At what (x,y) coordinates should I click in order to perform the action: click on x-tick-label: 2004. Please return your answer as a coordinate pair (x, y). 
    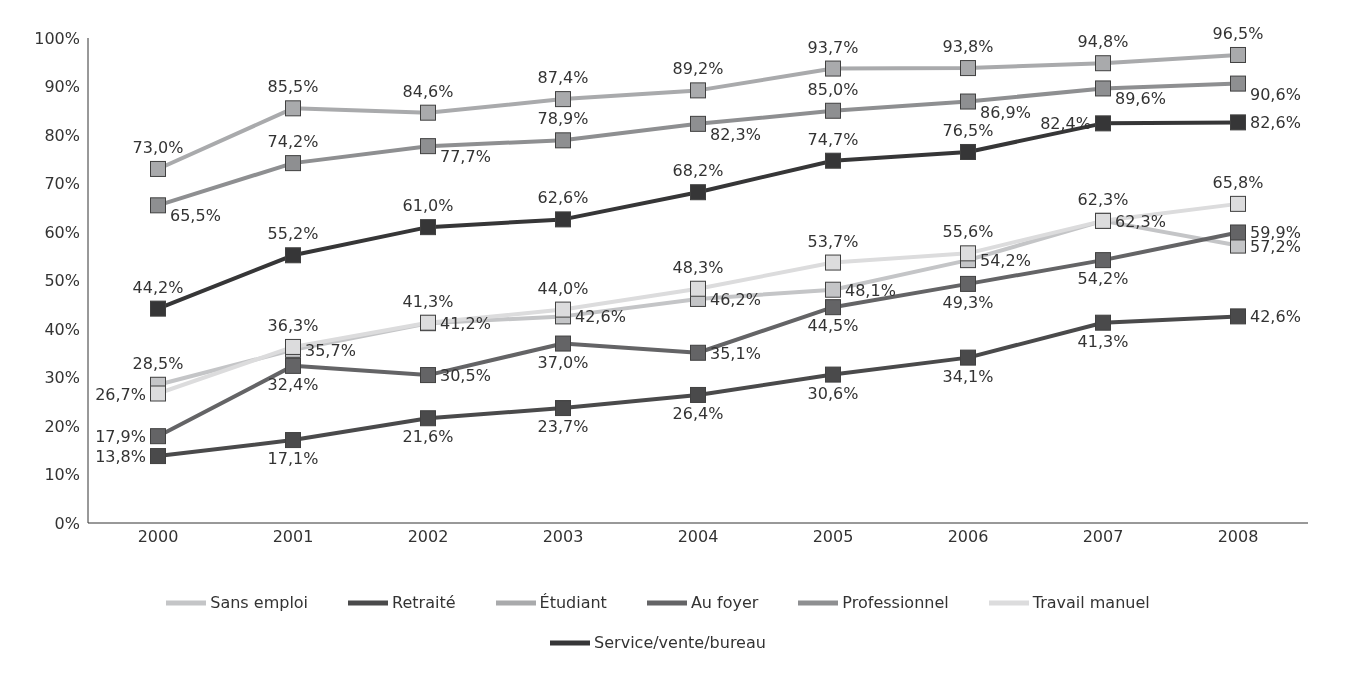
    Looking at the image, I should click on (698, 537).